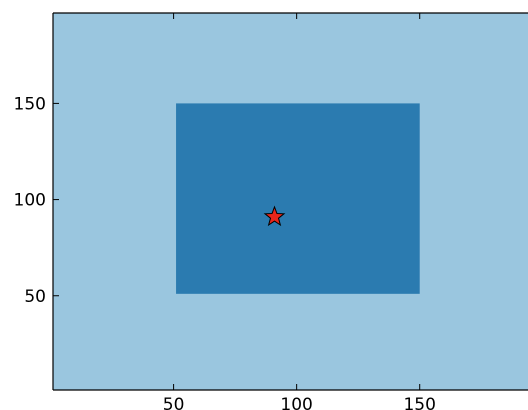 The width and height of the screenshot is (528, 410). Describe the element at coordinates (30, 104) in the screenshot. I see `y-tick-label-150: 150` at that location.